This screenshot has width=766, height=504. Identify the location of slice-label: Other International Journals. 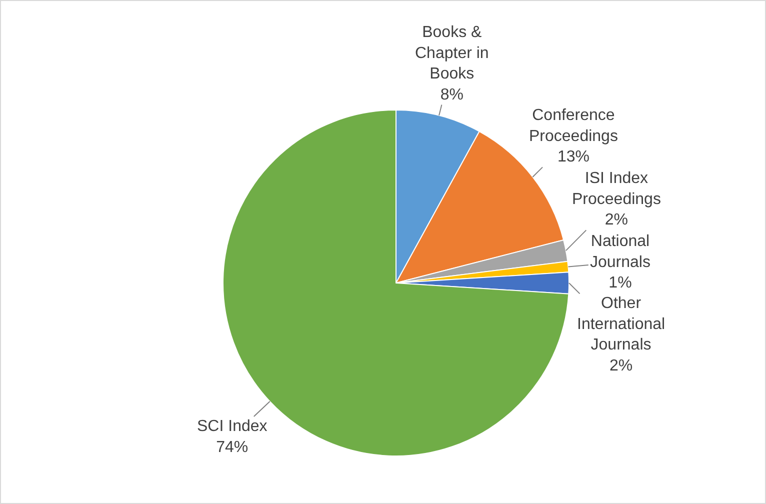
(621, 324).